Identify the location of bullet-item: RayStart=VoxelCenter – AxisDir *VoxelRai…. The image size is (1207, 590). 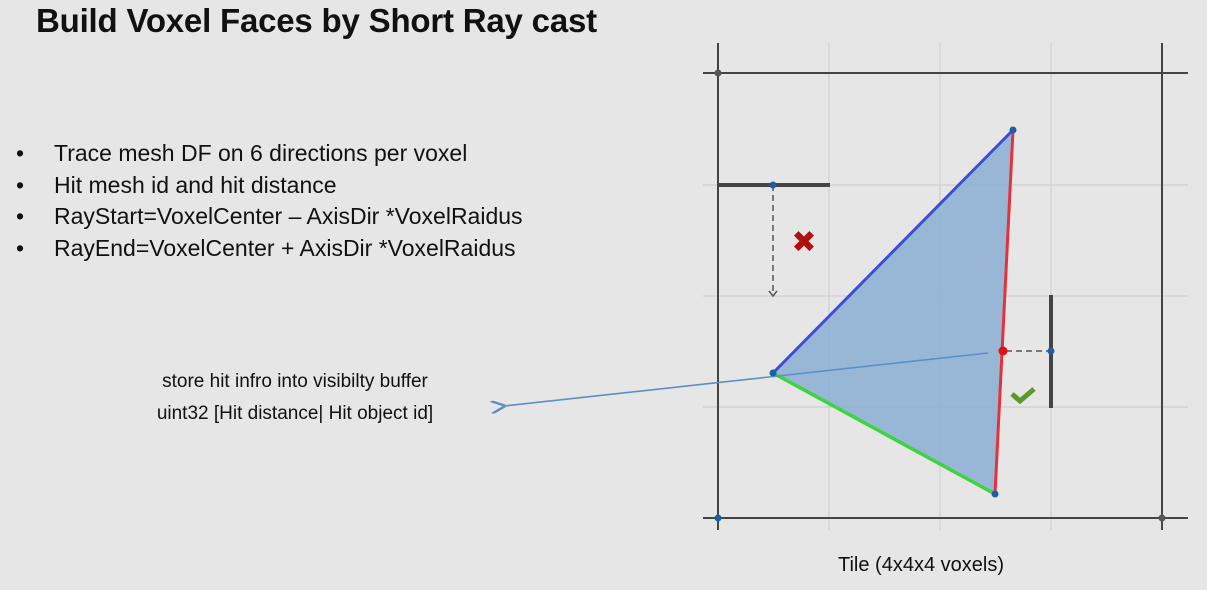
(269, 217).